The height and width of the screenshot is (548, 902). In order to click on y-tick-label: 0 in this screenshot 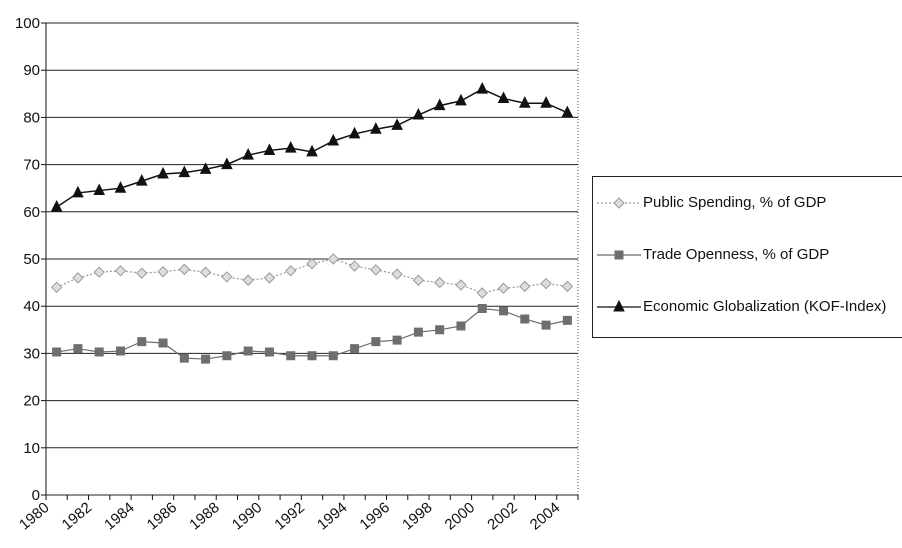, I will do `click(36, 495)`.